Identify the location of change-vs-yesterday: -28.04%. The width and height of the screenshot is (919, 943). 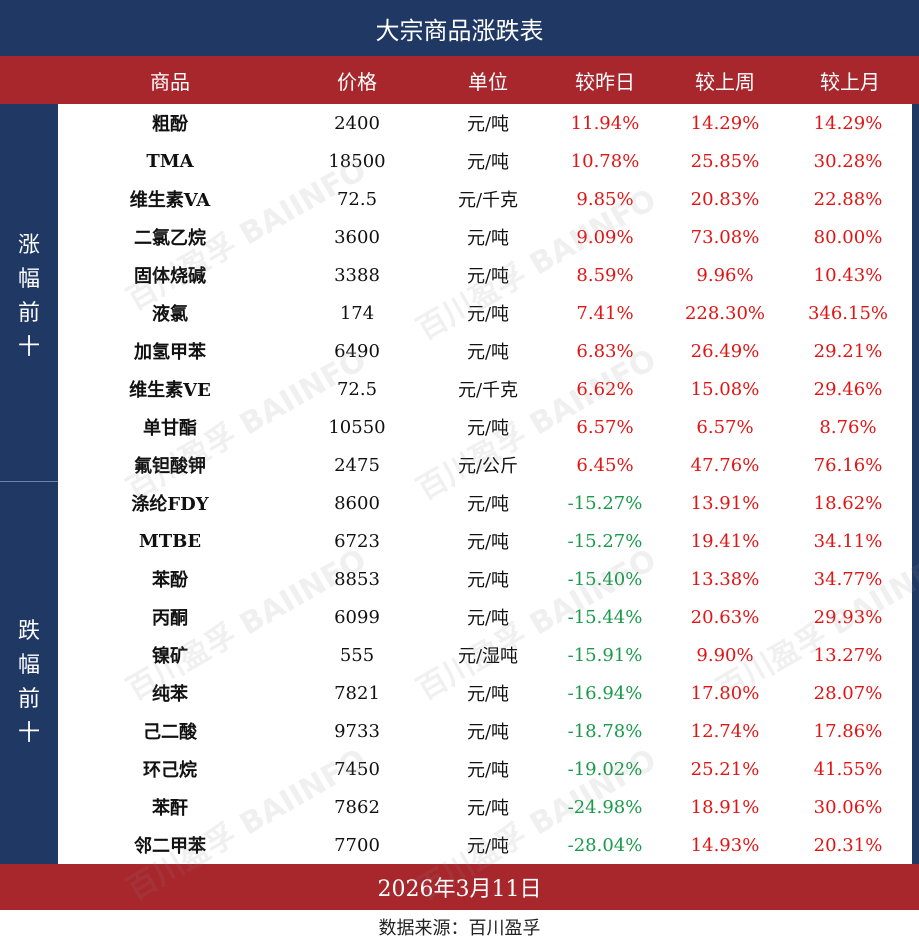
(605, 845).